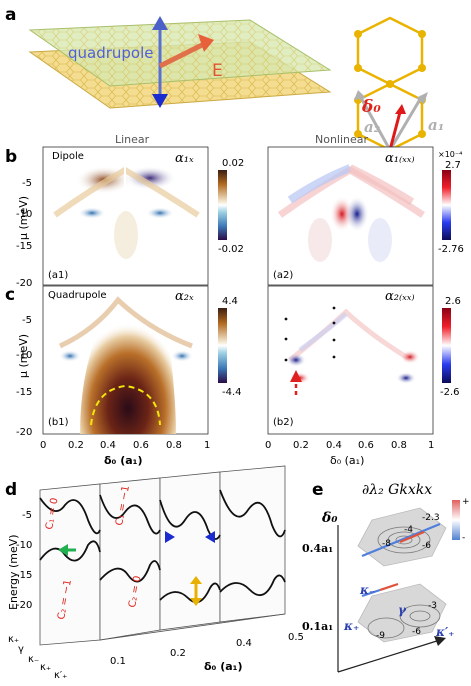  What do you see at coordinates (244, 643) in the screenshot?
I see `d-xtick-2: 0.4` at bounding box center [244, 643].